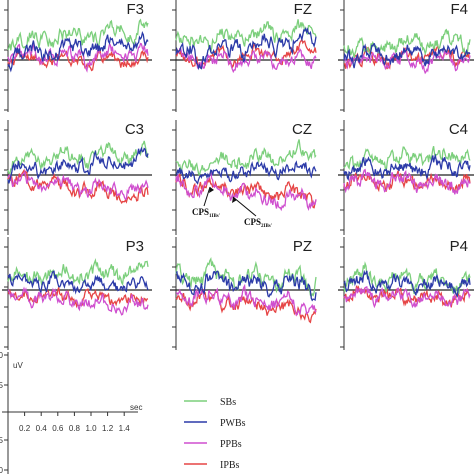 The height and width of the screenshot is (474, 474). Describe the element at coordinates (2, 355) in the screenshot. I see `scale-y-tick-label: 0` at that location.